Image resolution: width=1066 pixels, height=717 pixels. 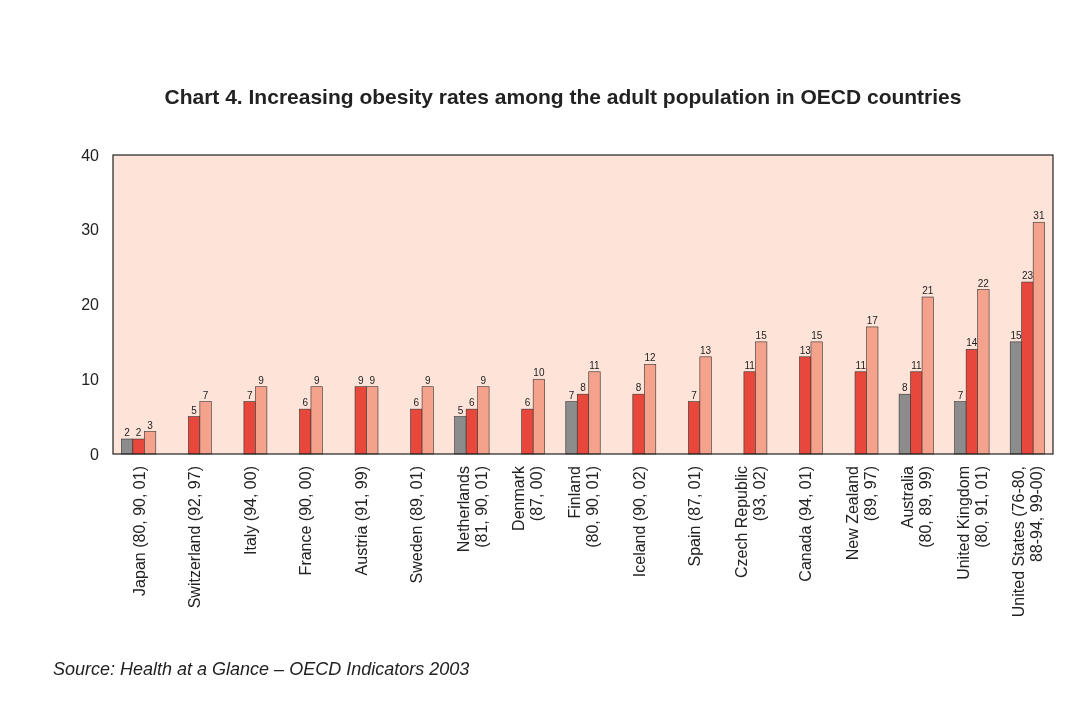 I want to click on x-tick-label: Iceland (90, 02), so click(x=639, y=522).